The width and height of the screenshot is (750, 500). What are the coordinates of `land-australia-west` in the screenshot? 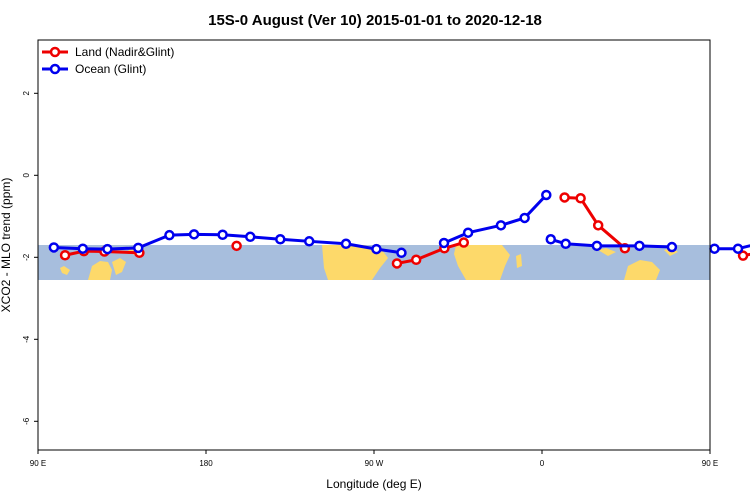 It's located at (100, 270).